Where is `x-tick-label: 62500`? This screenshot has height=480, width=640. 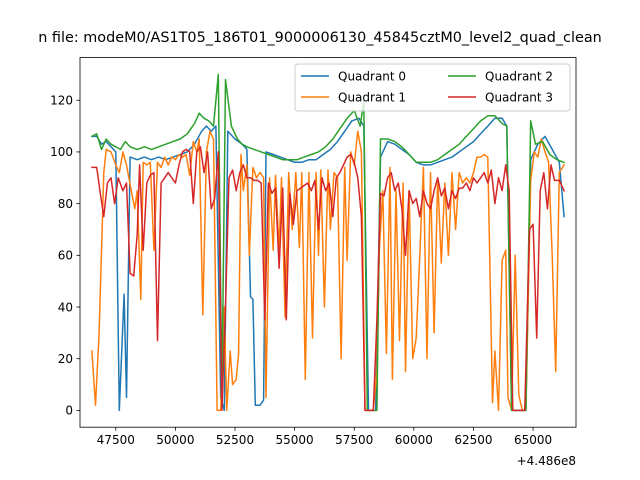
x-tick-label: 62500 is located at coordinates (473, 440).